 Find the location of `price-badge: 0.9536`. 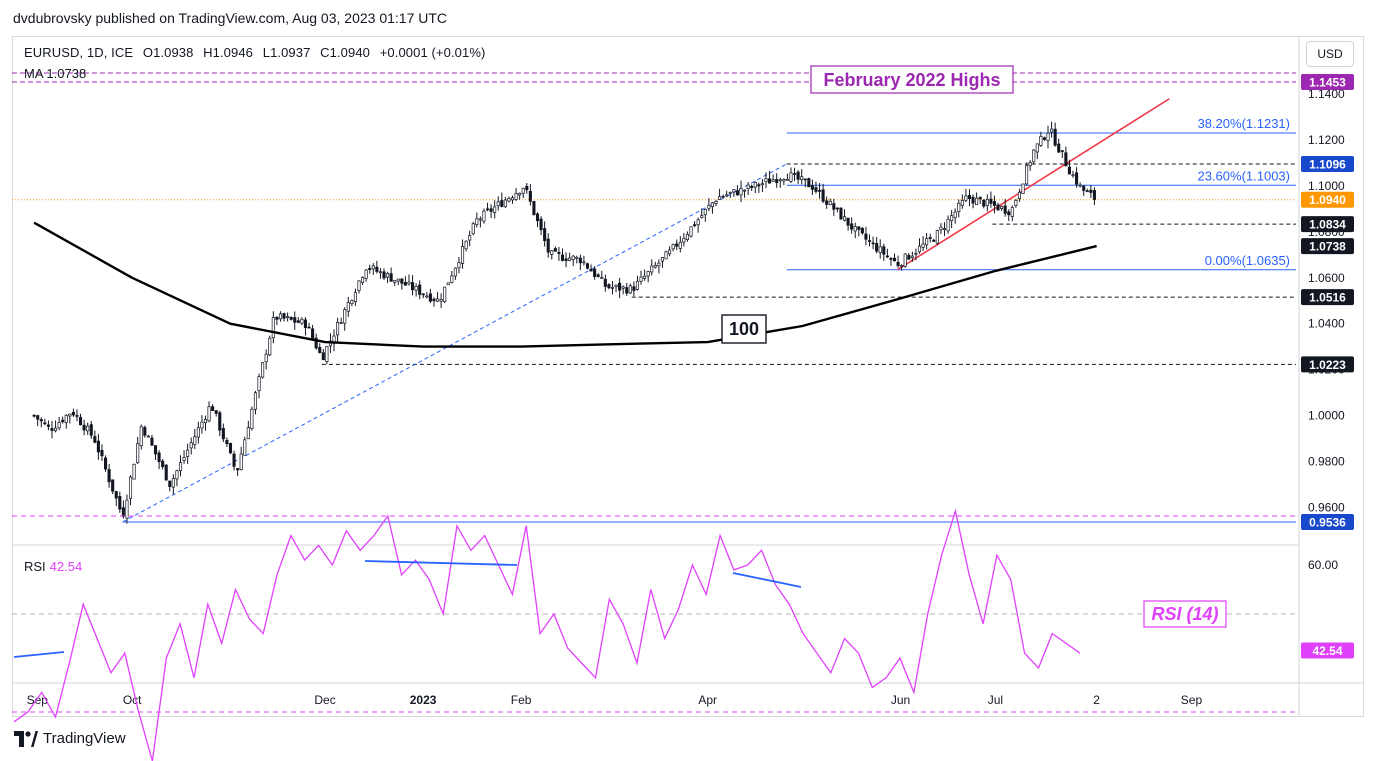

price-badge: 0.9536 is located at coordinates (1327, 522).